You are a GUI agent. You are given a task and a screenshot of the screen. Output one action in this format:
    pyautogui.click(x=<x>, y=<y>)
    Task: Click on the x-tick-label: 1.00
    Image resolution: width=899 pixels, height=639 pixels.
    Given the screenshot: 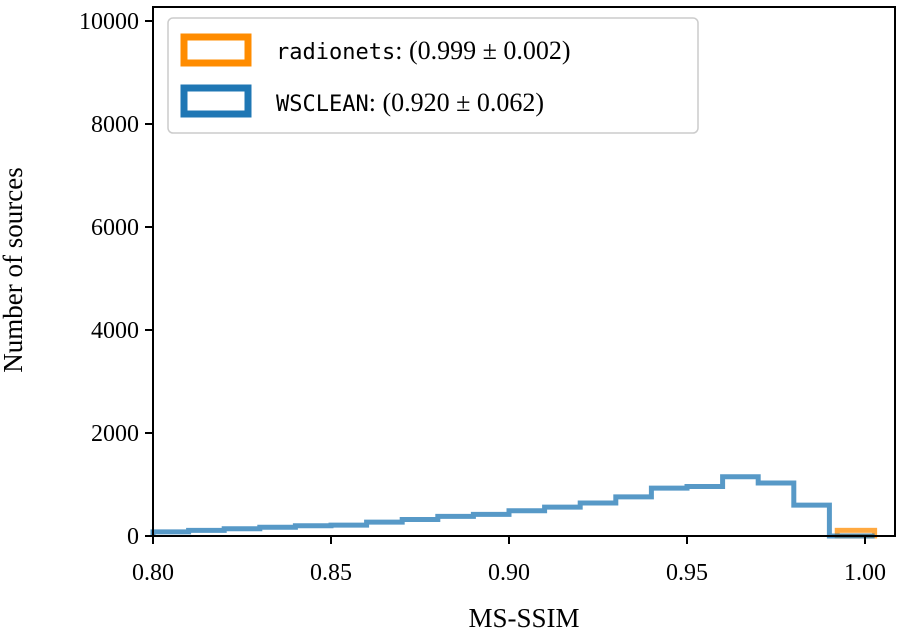 What is the action you would take?
    pyautogui.click(x=865, y=573)
    